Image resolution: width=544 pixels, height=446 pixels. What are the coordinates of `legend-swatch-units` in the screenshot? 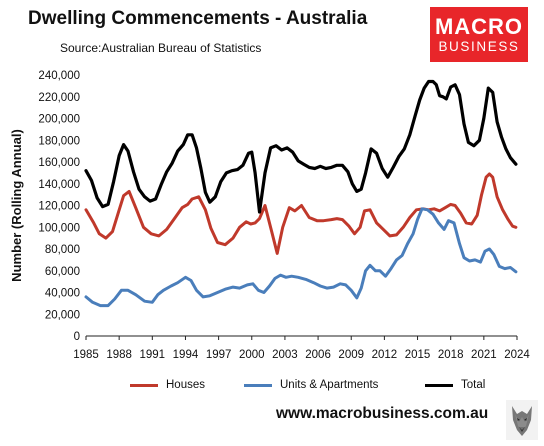 It's located at (258, 385).